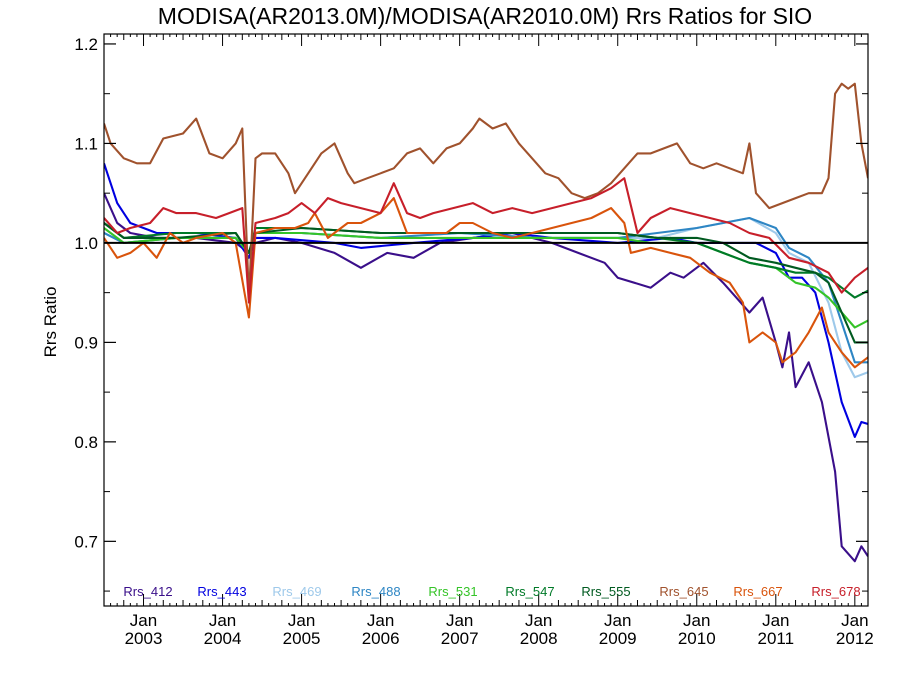 This screenshot has height=675, width=900. I want to click on legend-entry-rrs-667: Rrs_667, so click(757, 591).